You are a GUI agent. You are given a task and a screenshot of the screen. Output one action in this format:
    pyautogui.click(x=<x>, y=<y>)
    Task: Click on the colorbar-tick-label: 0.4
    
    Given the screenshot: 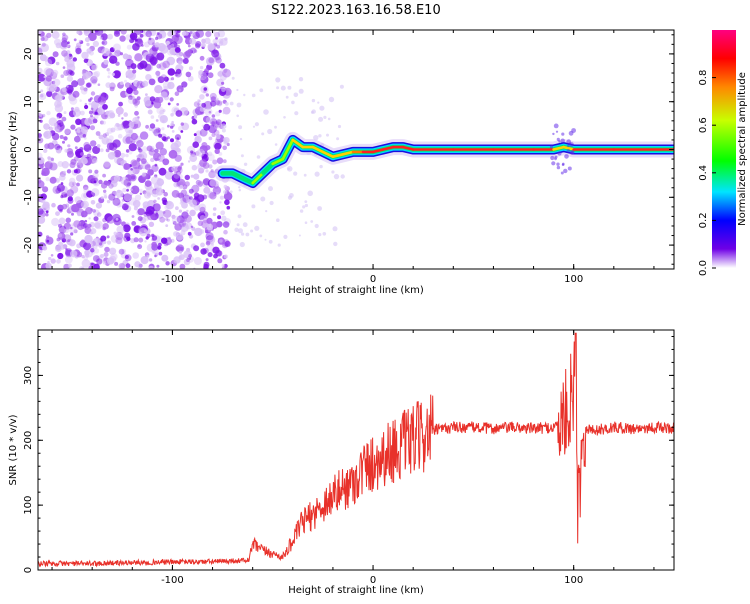 What is the action you would take?
    pyautogui.click(x=703, y=173)
    